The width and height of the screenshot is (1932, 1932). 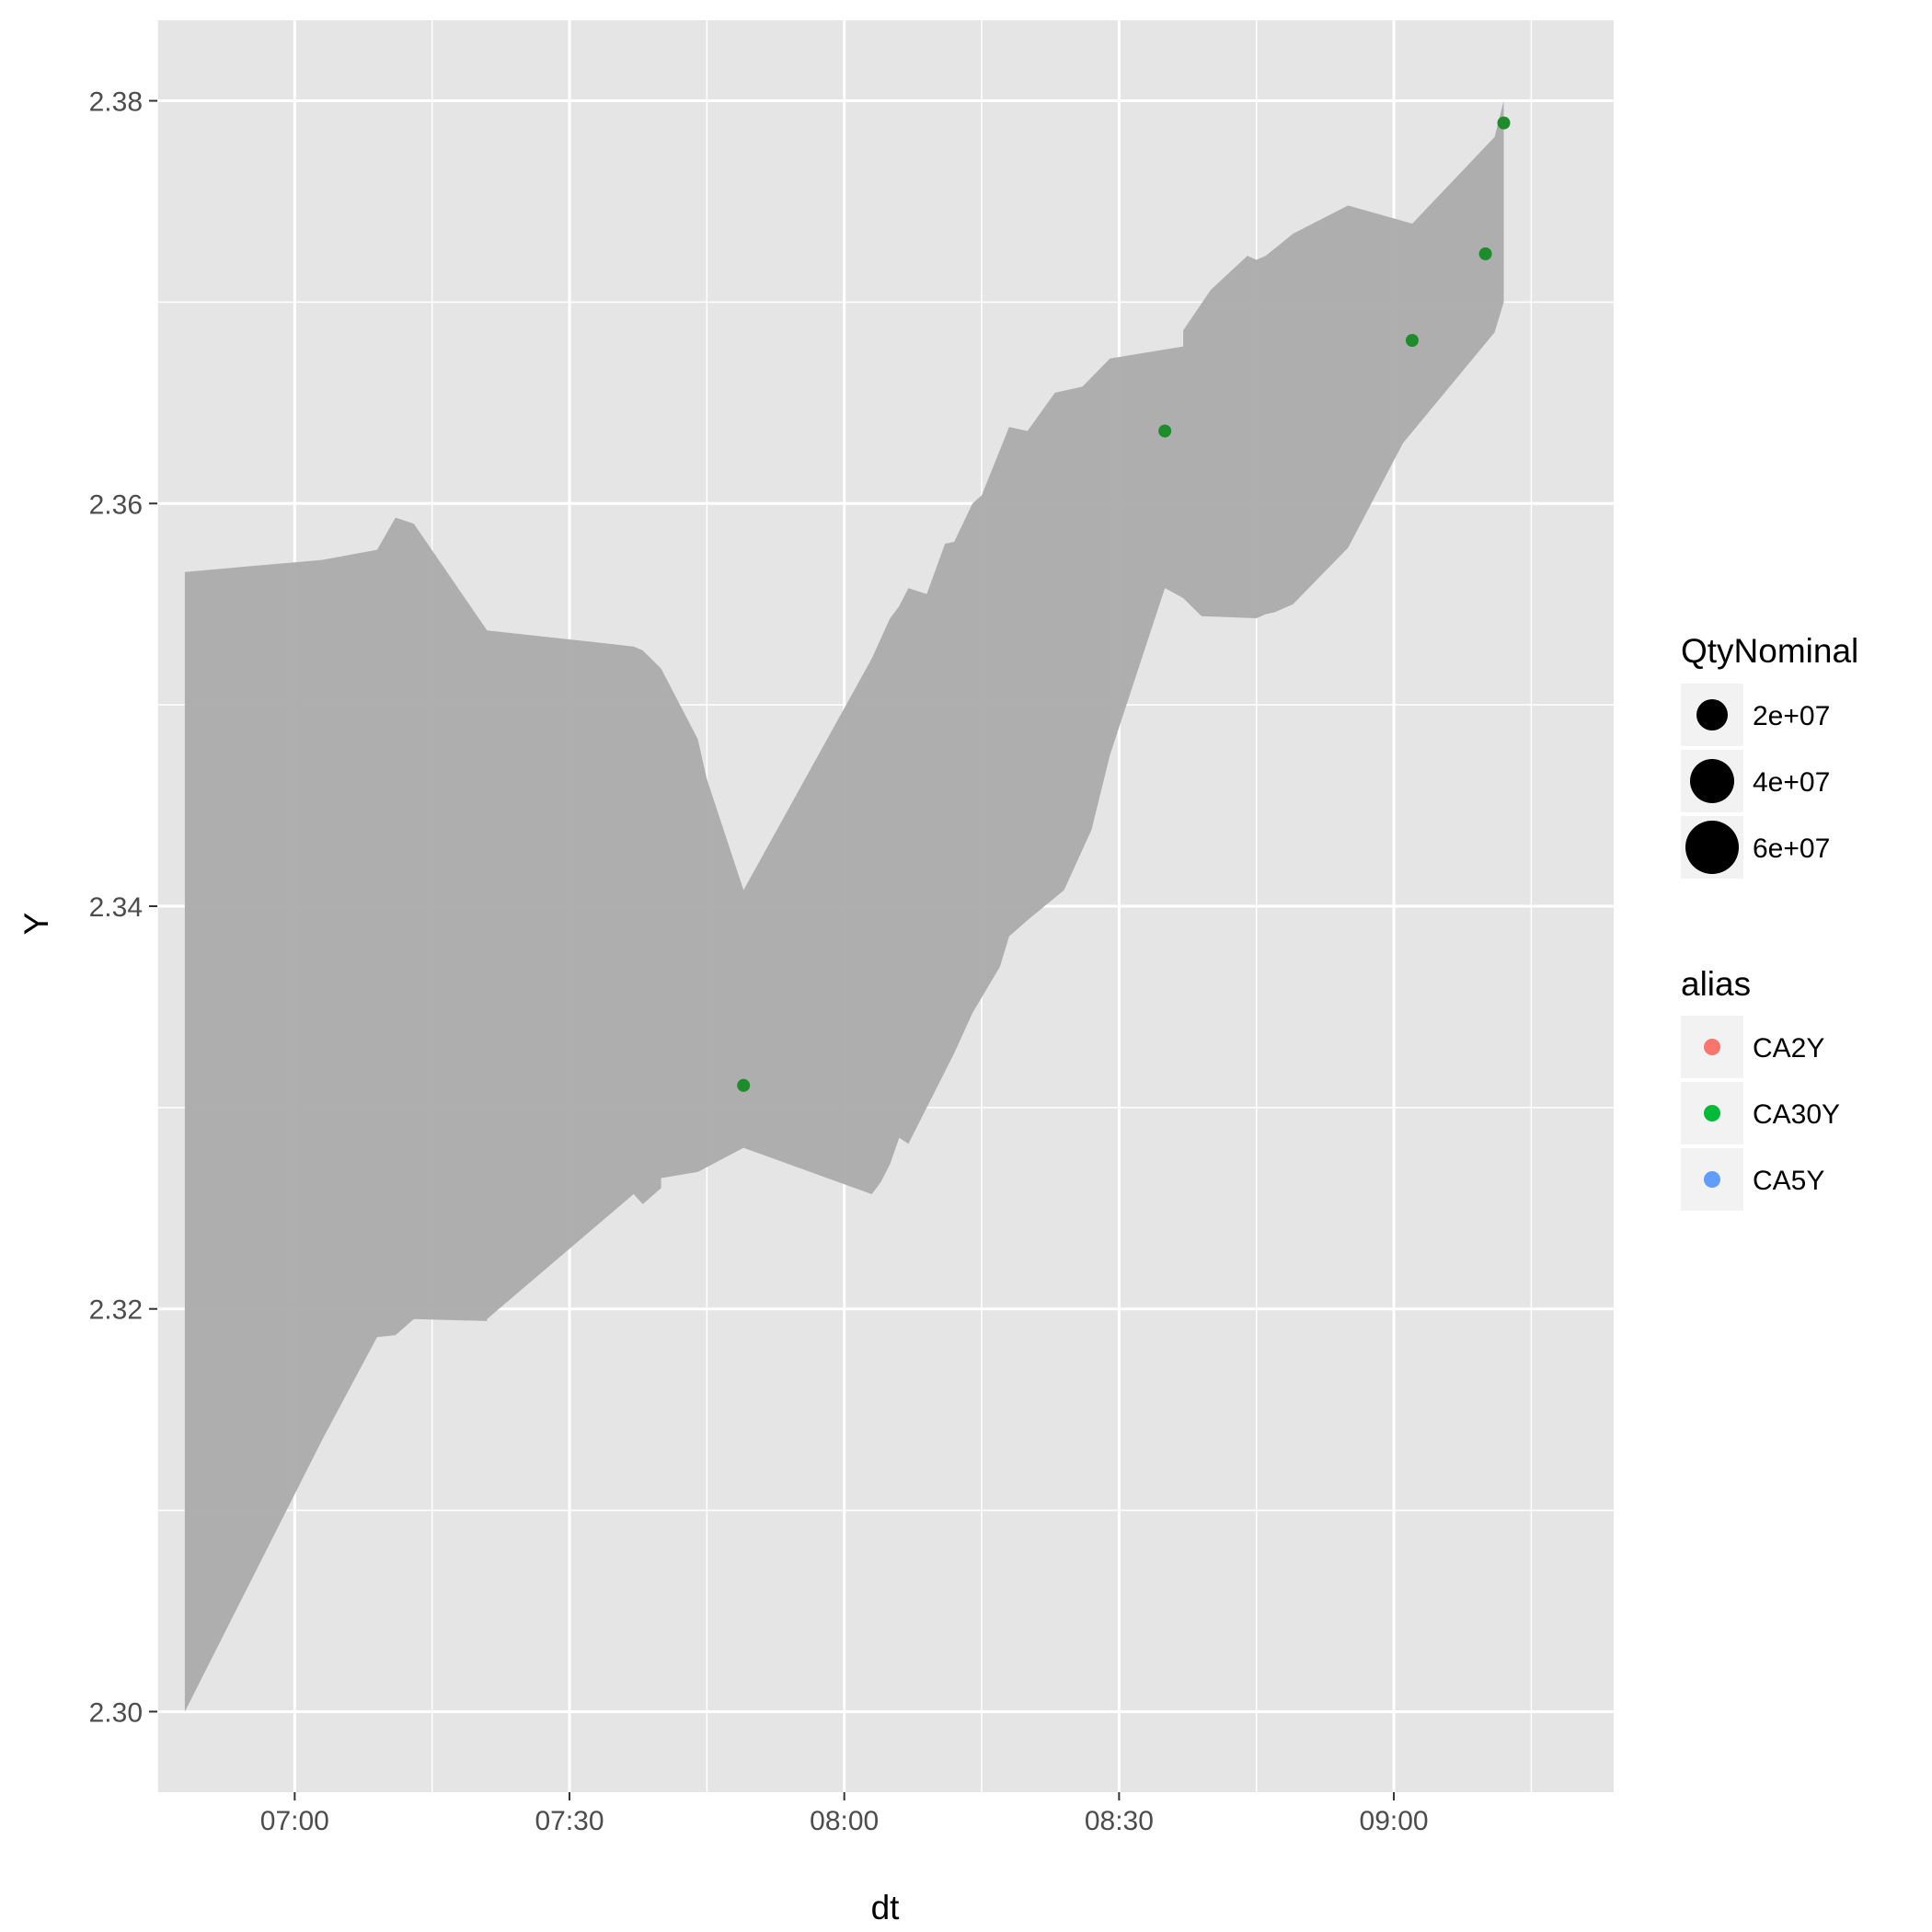 I want to click on legend-size-title: QtyNominal, so click(x=1769, y=651).